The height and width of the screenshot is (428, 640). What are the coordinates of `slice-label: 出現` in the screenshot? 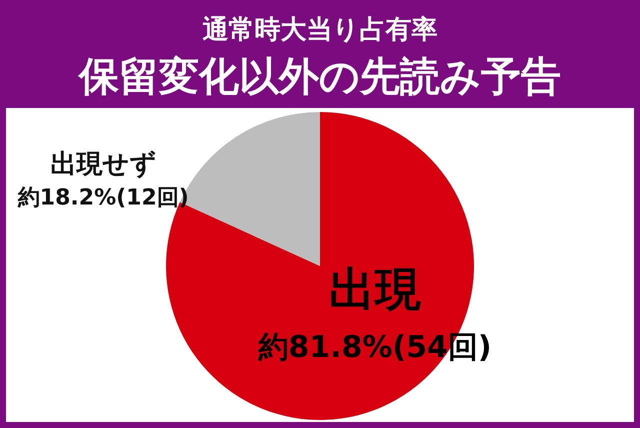 It's located at (375, 289).